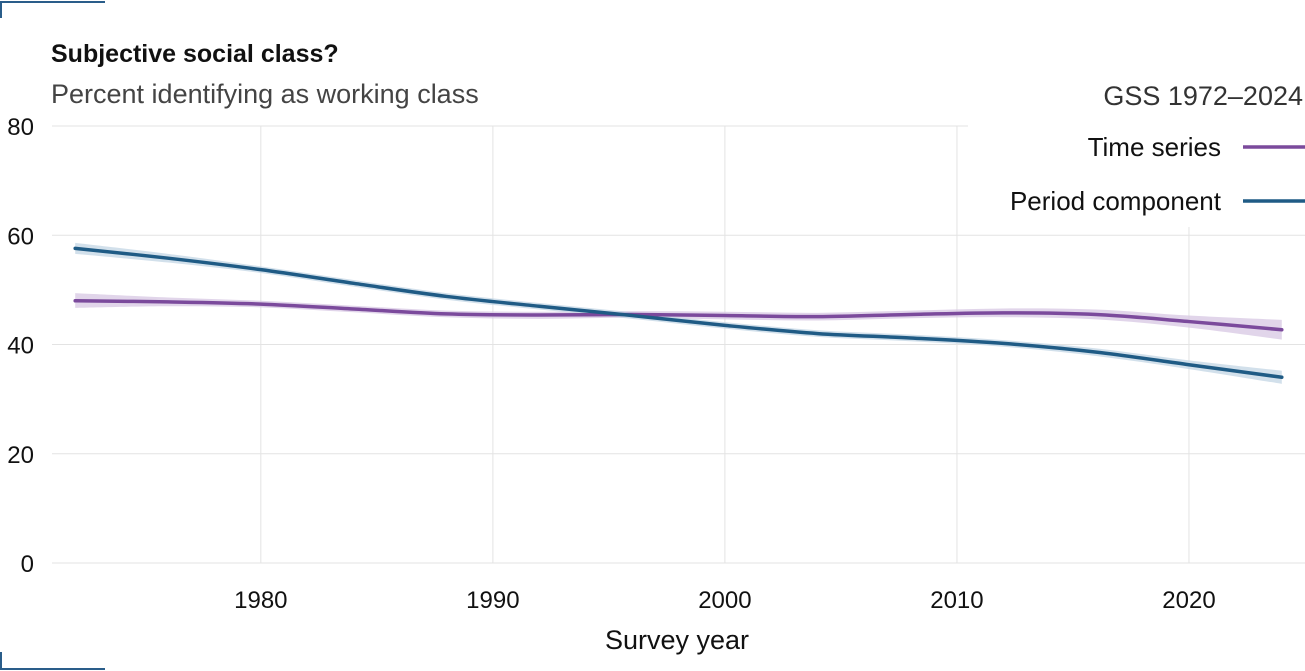 The image size is (1305, 671). I want to click on legend-title: GSS 1972–2024, so click(1203, 96).